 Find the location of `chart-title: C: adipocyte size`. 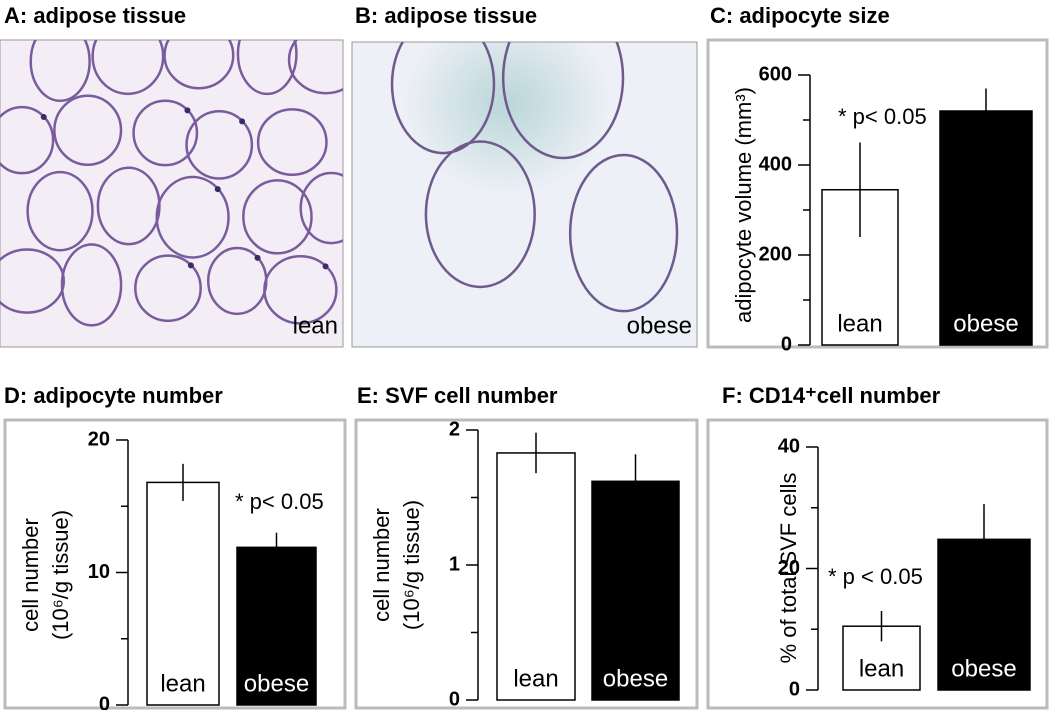

chart-title: C: adipocyte size is located at coordinates (800, 15).